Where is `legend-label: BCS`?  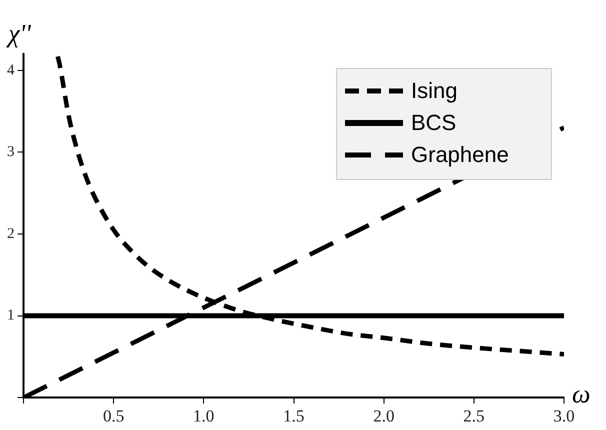 legend-label: BCS is located at coordinates (433, 123).